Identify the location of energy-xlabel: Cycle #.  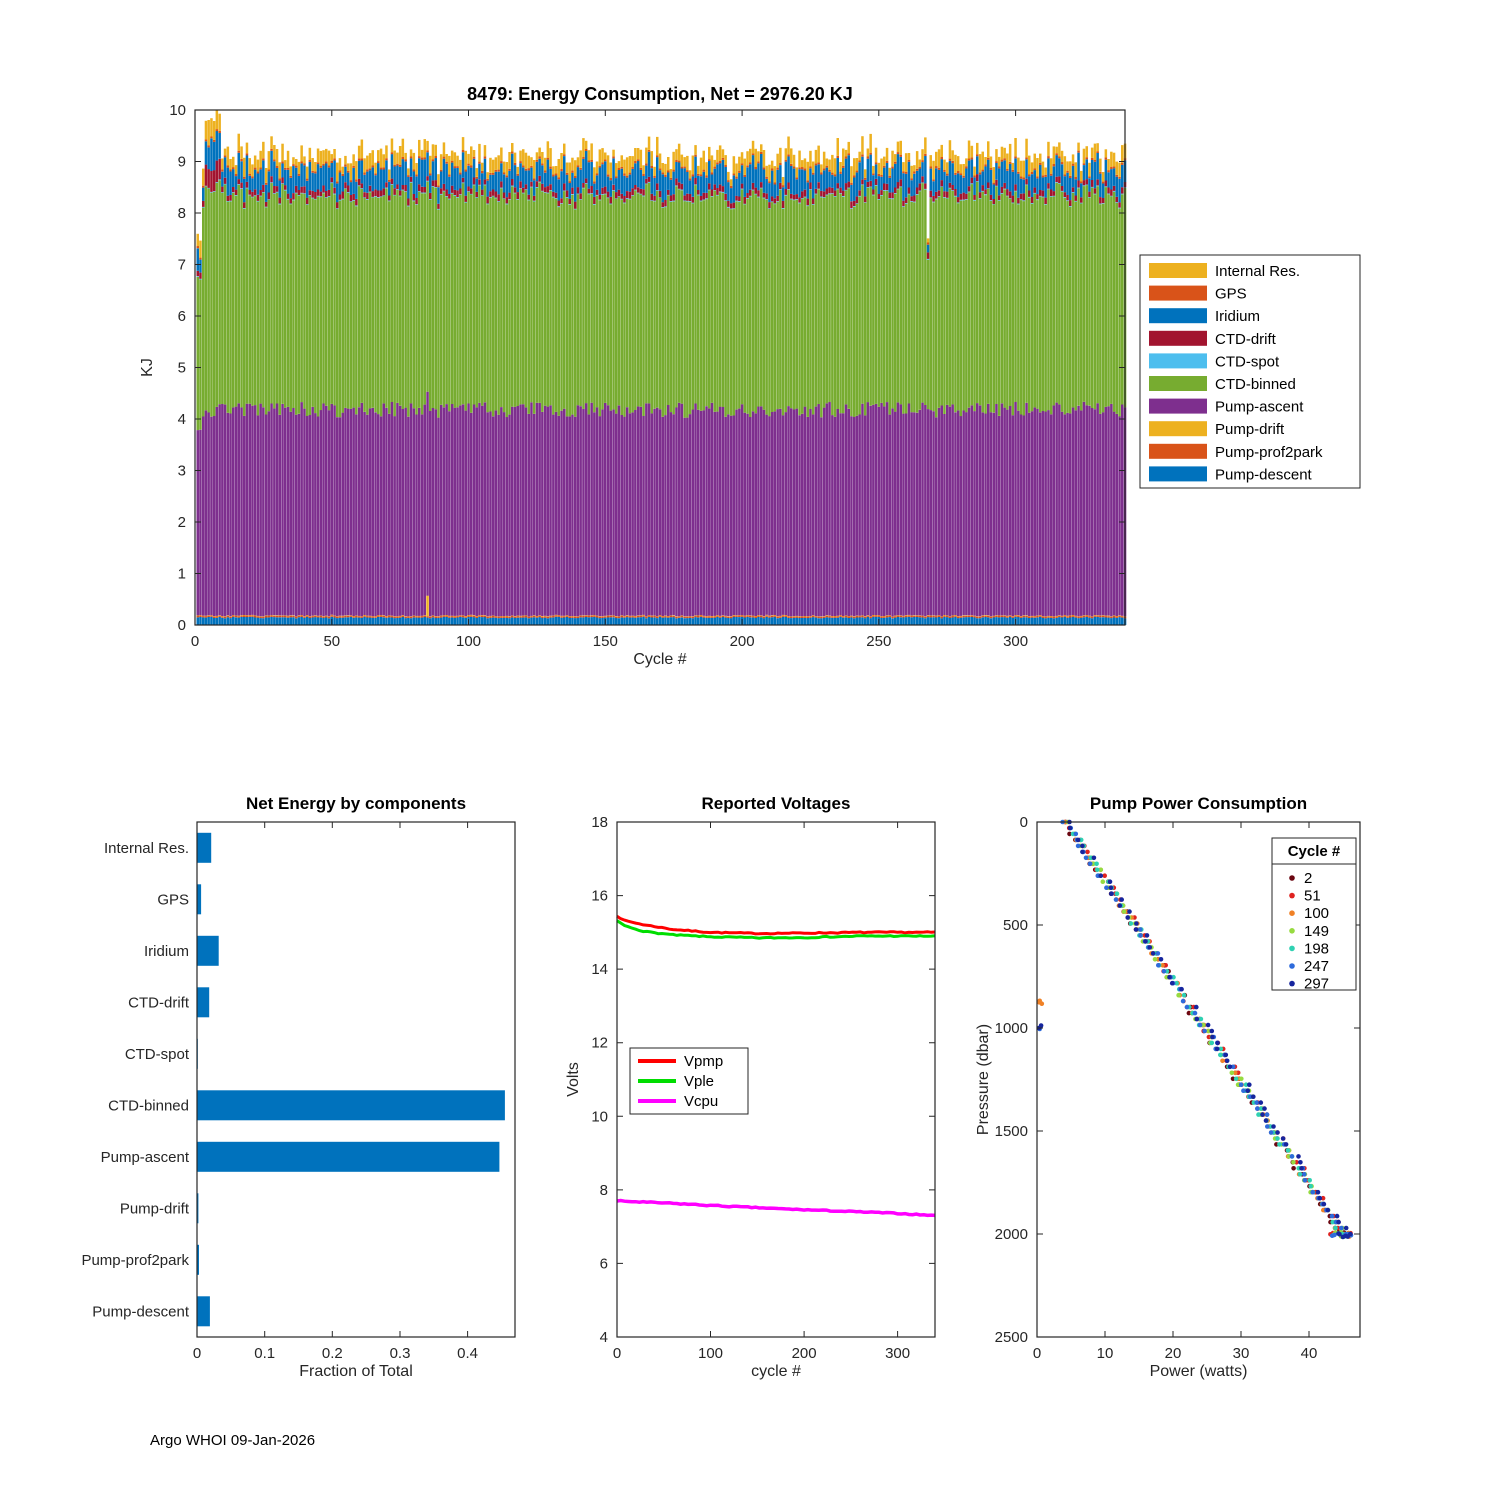
(659, 659).